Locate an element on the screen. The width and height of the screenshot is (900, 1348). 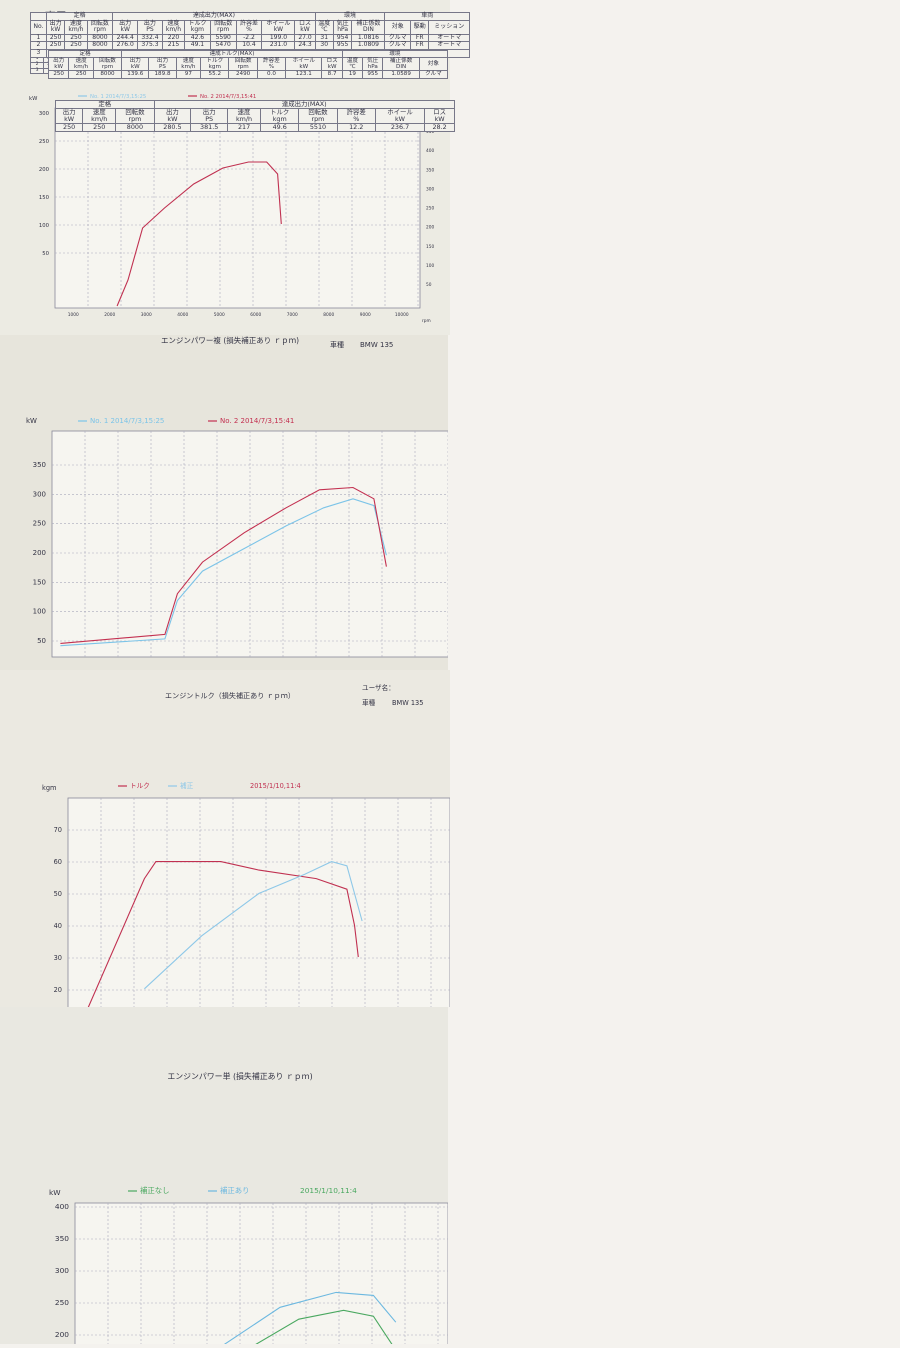
data-cell: 1.0809 is located at coordinates (368, 45).